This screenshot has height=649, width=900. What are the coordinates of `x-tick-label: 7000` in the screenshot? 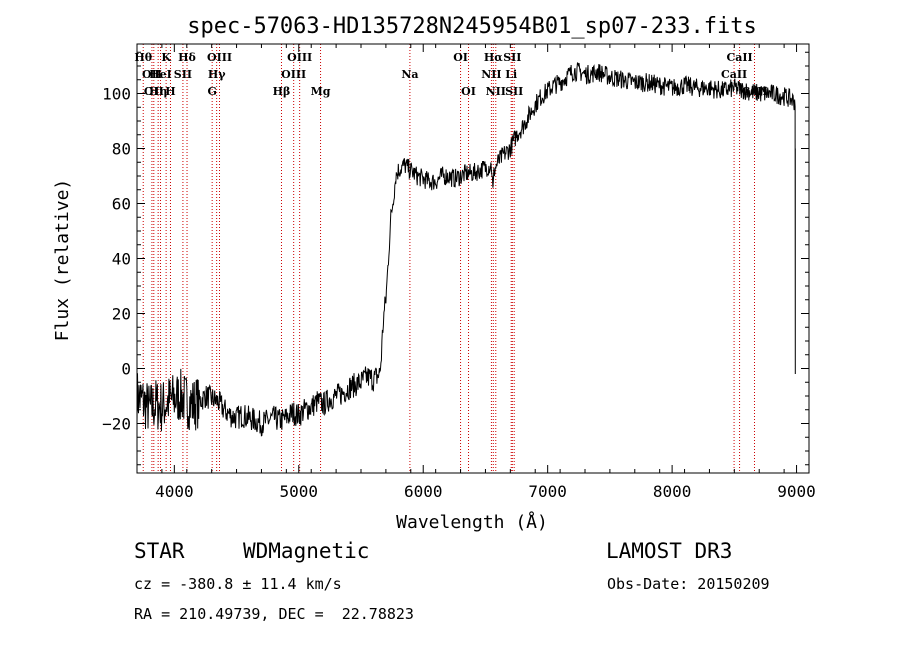 It's located at (547, 491).